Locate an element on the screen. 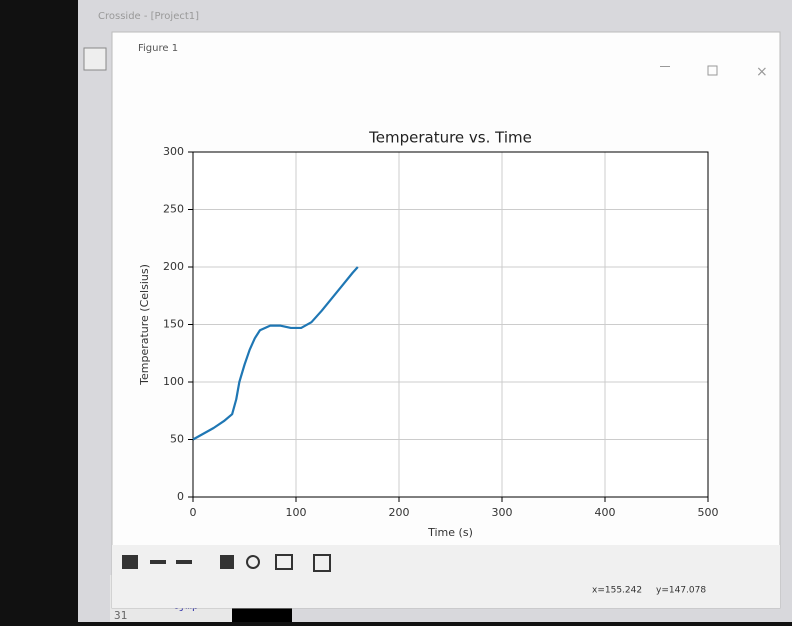 The image size is (792, 626). figure-title: Figure 1 is located at coordinates (158, 48).